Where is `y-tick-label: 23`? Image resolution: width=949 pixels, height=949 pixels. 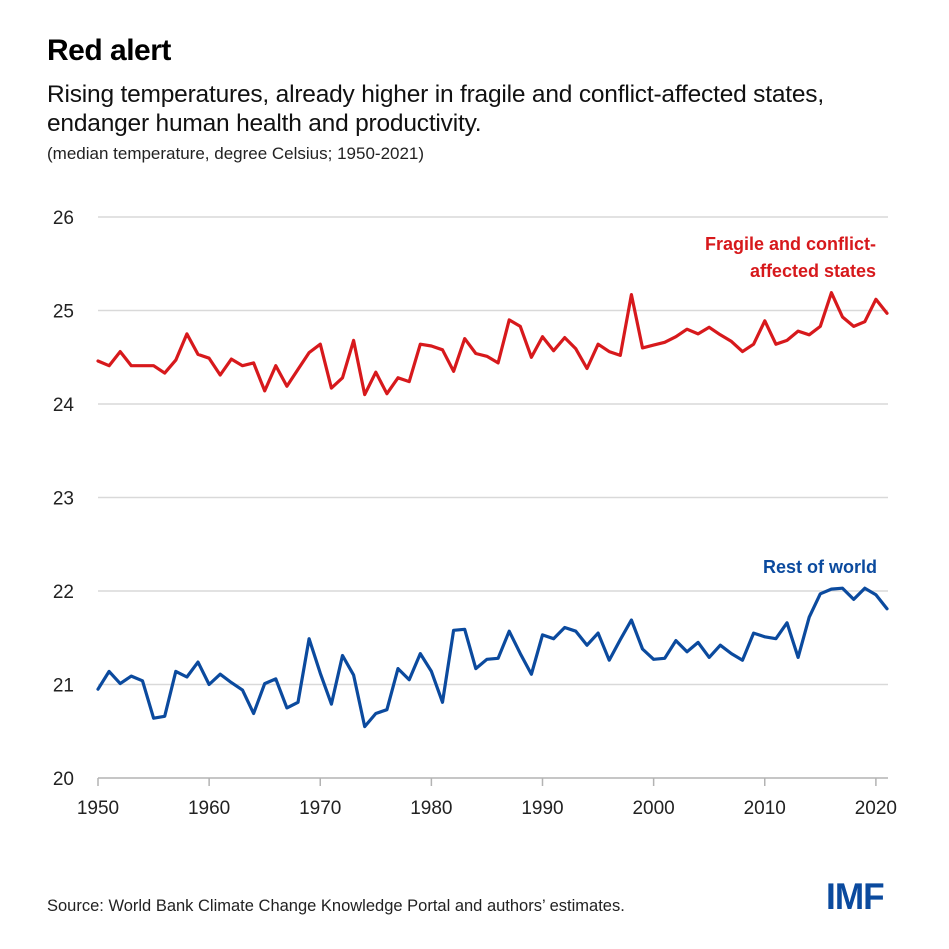 y-tick-label: 23 is located at coordinates (63, 499).